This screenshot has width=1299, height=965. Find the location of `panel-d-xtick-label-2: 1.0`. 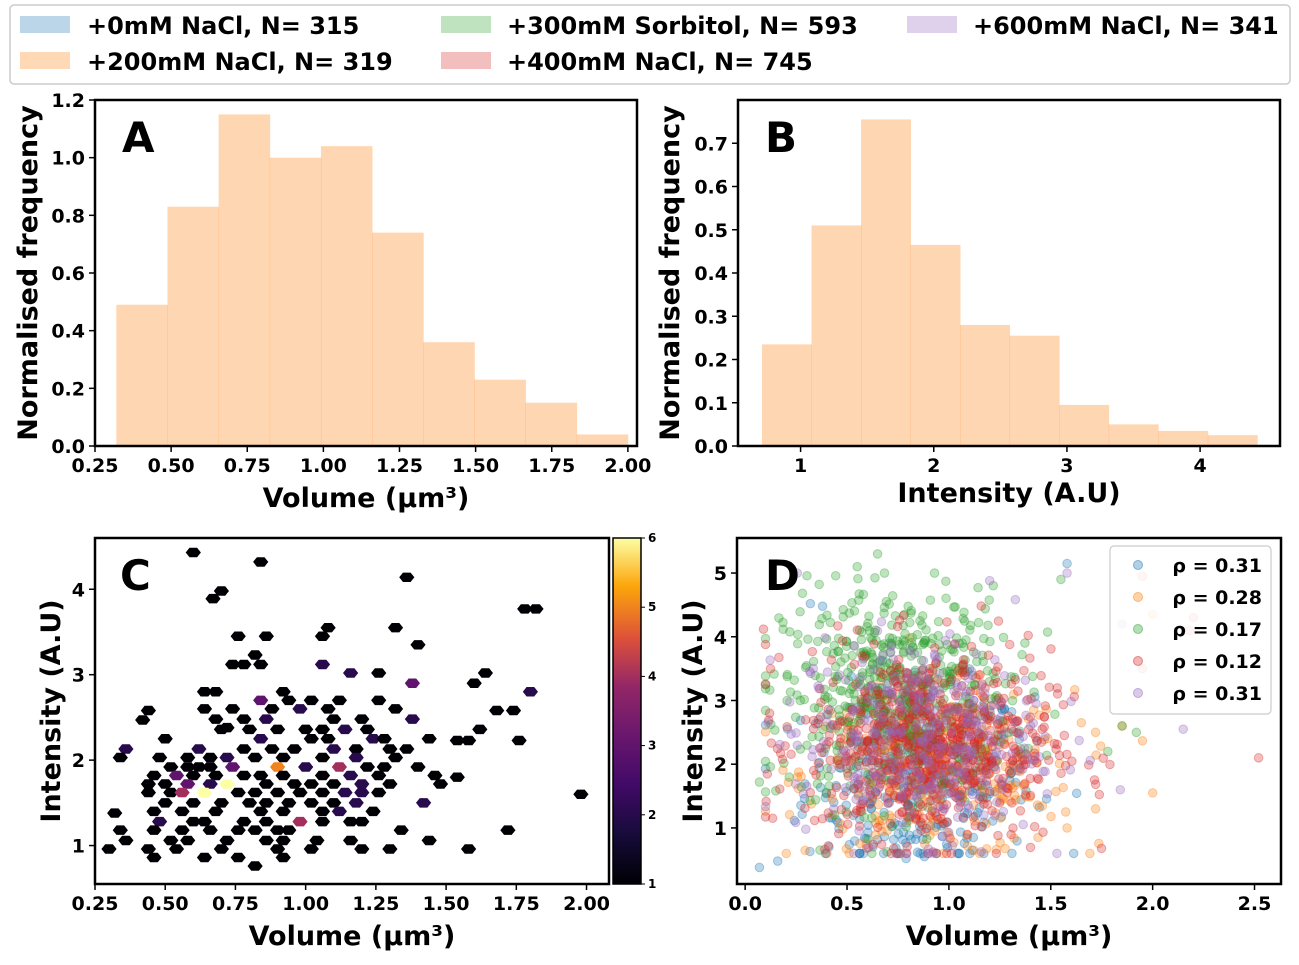

panel-d-xtick-label-2: 1.0 is located at coordinates (949, 904).